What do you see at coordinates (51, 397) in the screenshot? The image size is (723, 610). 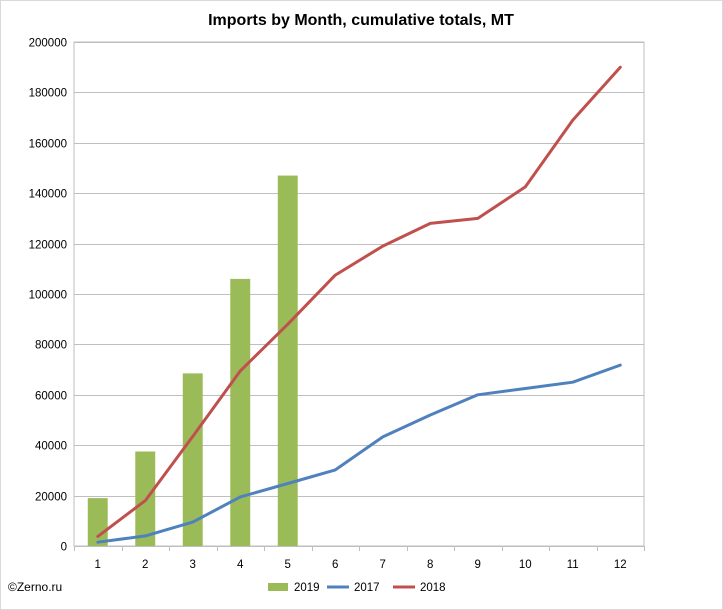 I see `y-tick-label: 60000` at bounding box center [51, 397].